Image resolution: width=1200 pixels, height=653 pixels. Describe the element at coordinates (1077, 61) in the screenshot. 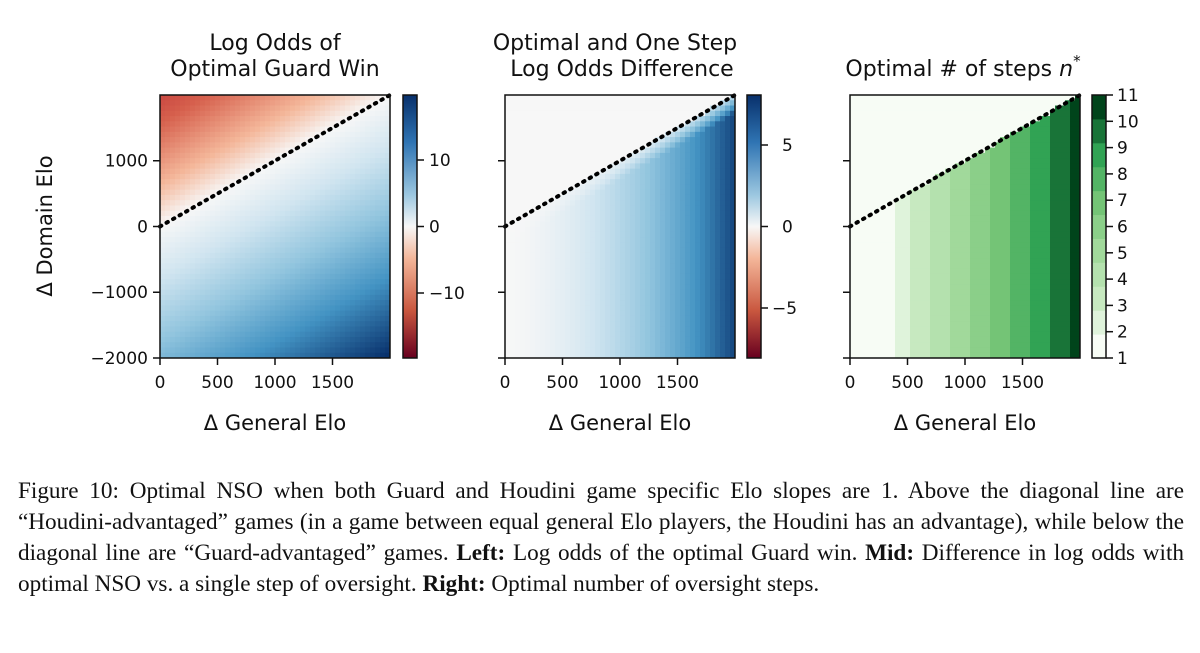

I see `right-title-superscript: *` at that location.